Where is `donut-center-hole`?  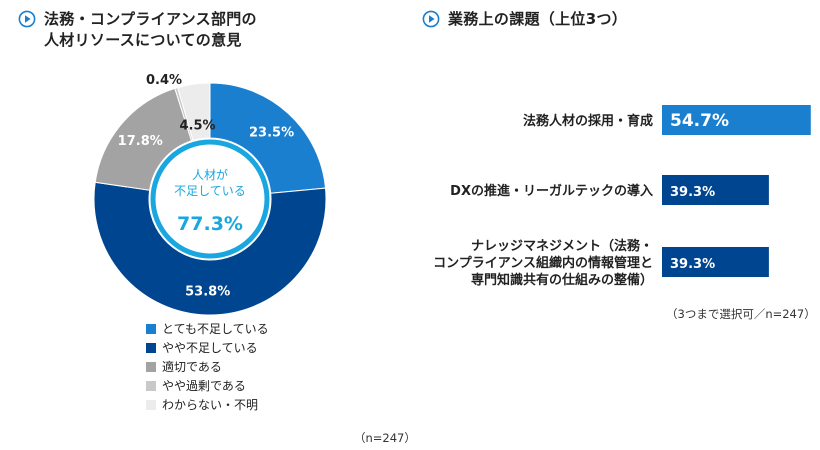 donut-center-hole is located at coordinates (210, 199).